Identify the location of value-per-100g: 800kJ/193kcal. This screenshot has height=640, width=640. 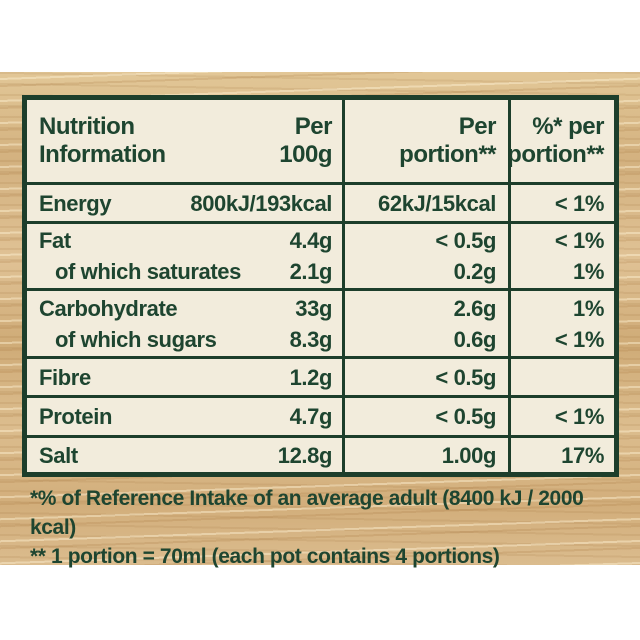
(261, 203).